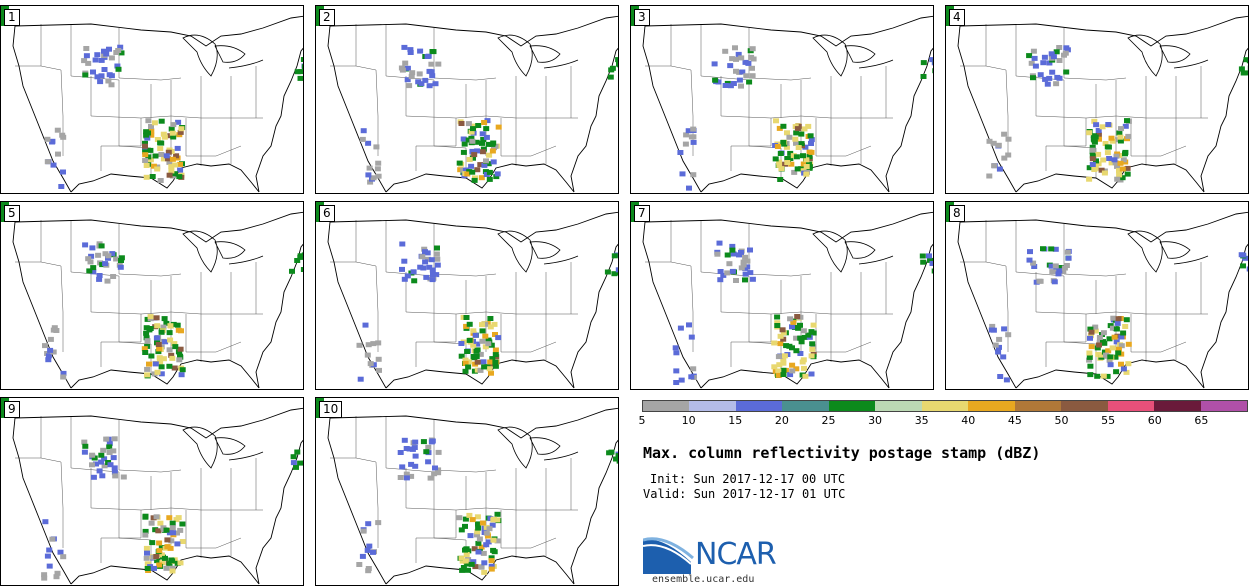  What do you see at coordinates (12, 213) in the screenshot?
I see `member-label: 5` at bounding box center [12, 213].